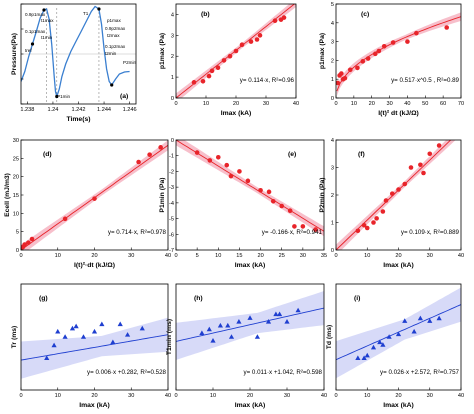 This screenshot has height=414, width=474. I want to click on annotation: 0.1p1max, so click(35, 31).